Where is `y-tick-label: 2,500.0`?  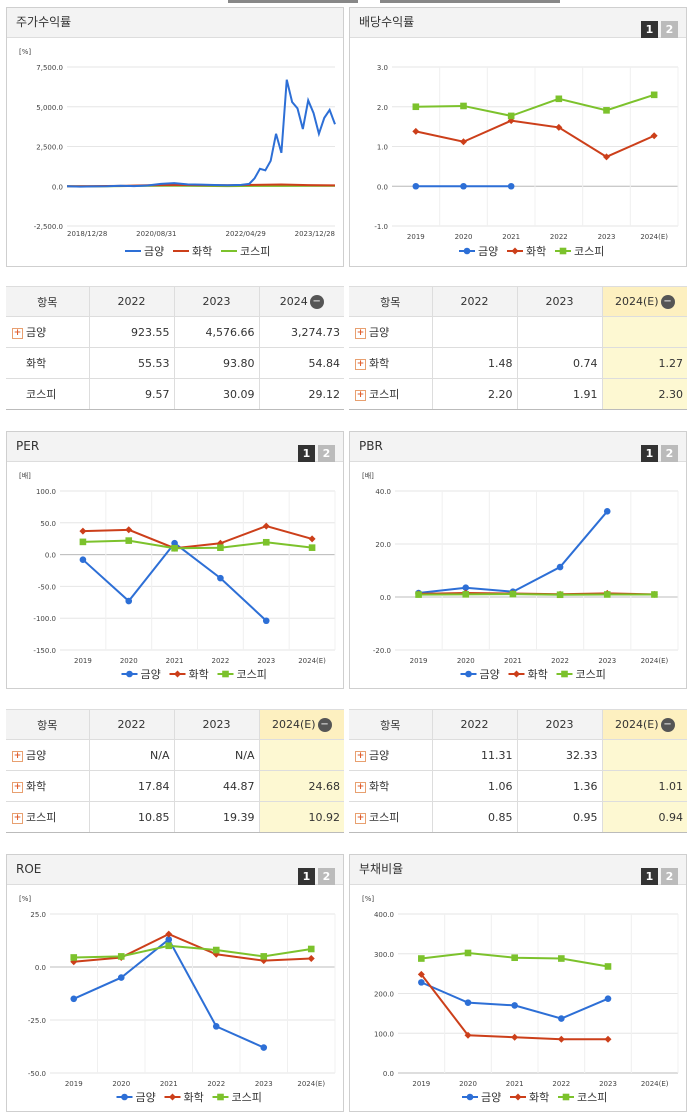
y-tick-label: 2,500.0 is located at coordinates (49, 148).